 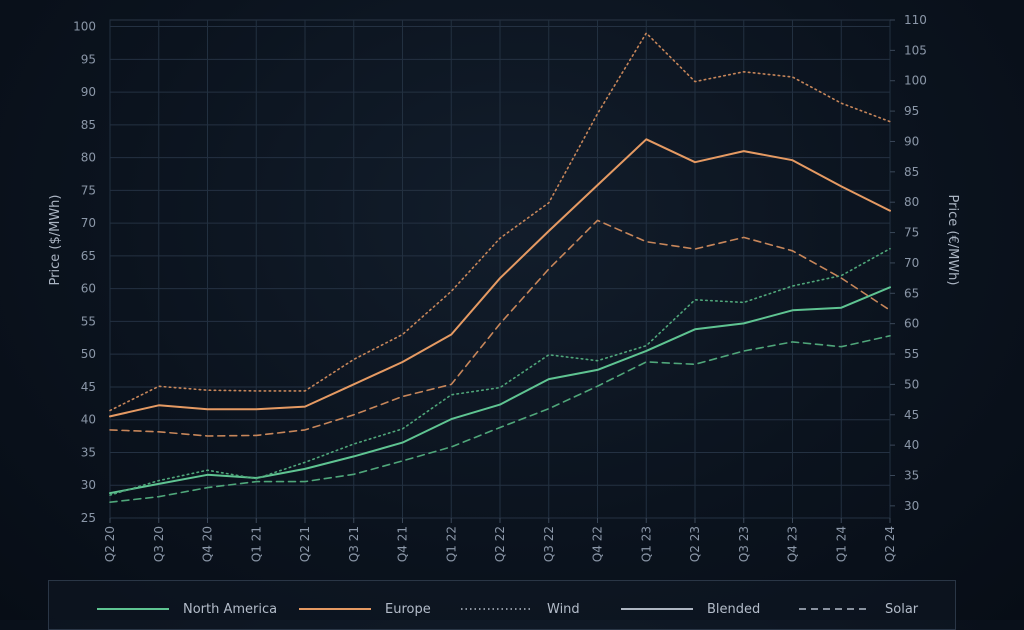 I want to click on chart-legend: North America Europe Wind Blended Solar, so click(x=502, y=605).